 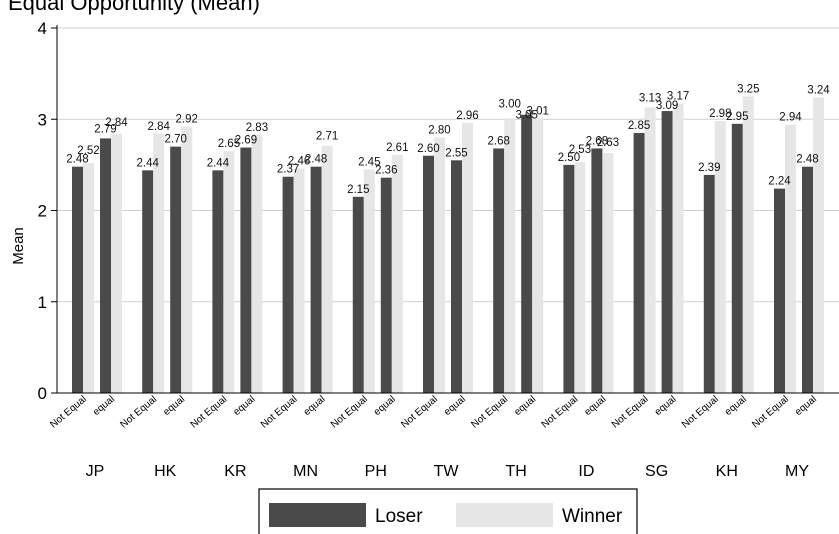 What do you see at coordinates (257, 128) in the screenshot?
I see `value-label-kr-equal-winner: 2.83` at bounding box center [257, 128].